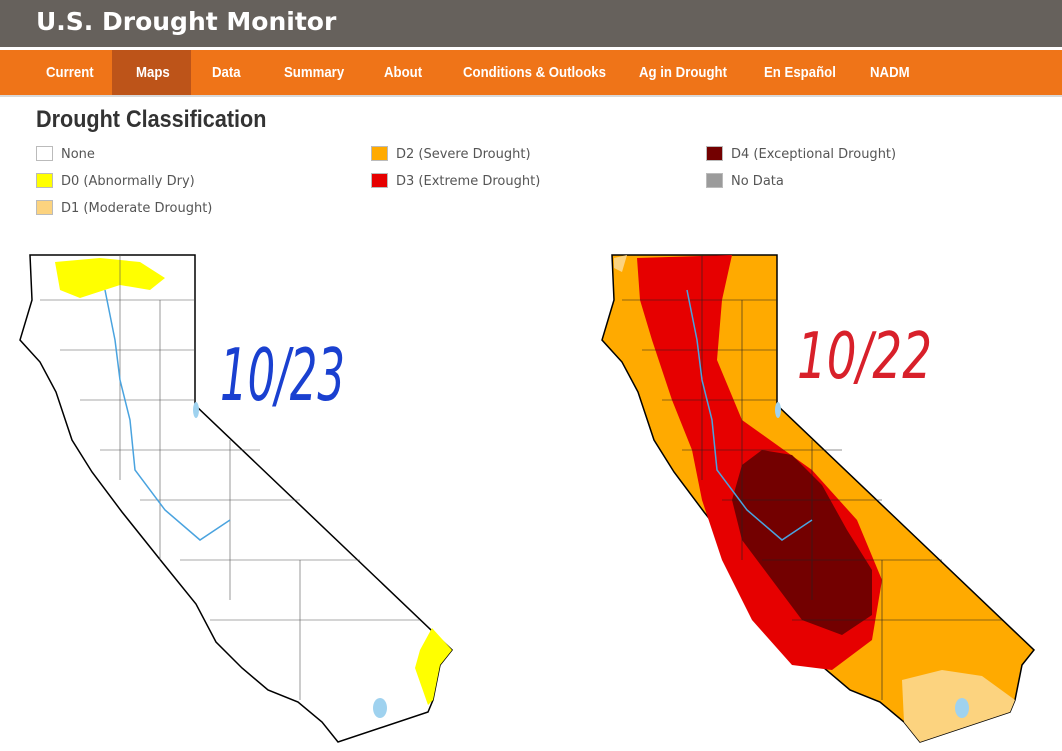 The width and height of the screenshot is (1062, 751). What do you see at coordinates (463, 154) in the screenshot?
I see `legend-label: D2 (Severe Drought)` at bounding box center [463, 154].